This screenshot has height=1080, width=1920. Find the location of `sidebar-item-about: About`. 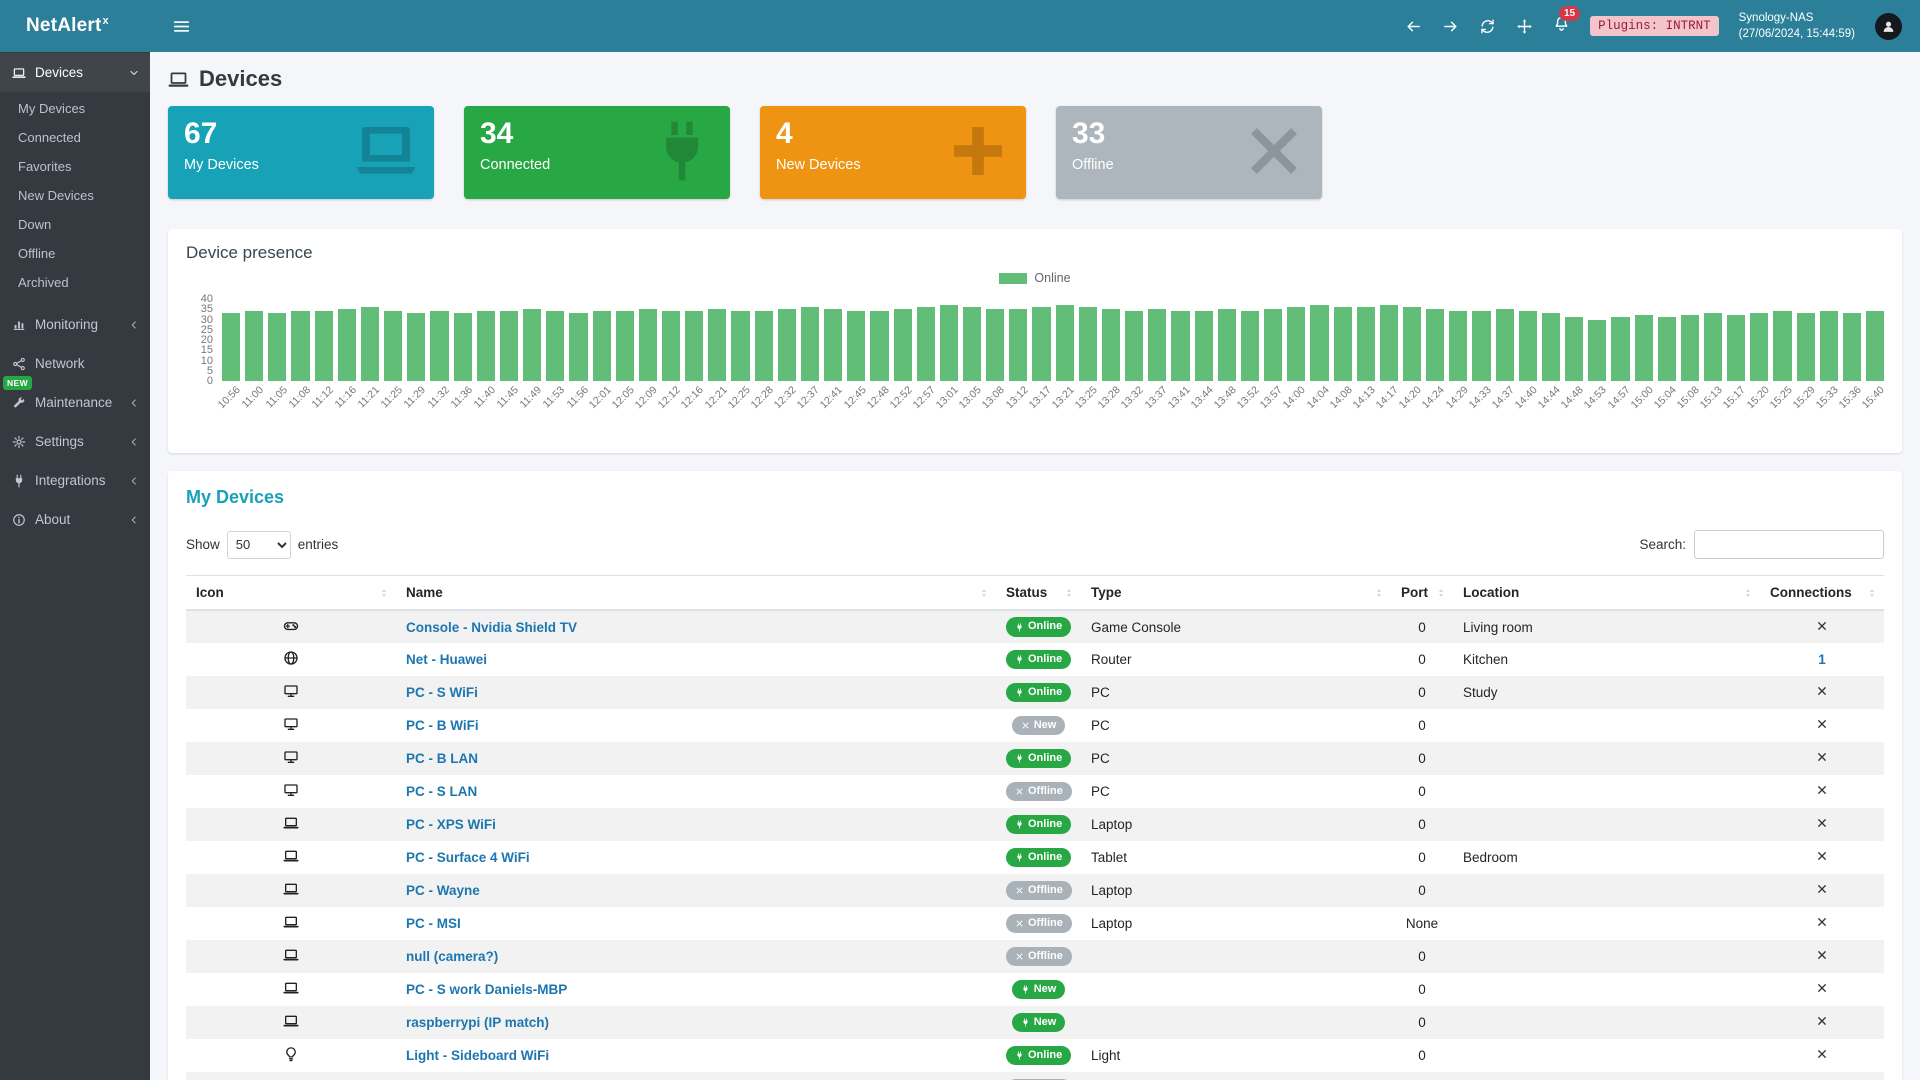

sidebar-item-about: About is located at coordinates (75, 519).